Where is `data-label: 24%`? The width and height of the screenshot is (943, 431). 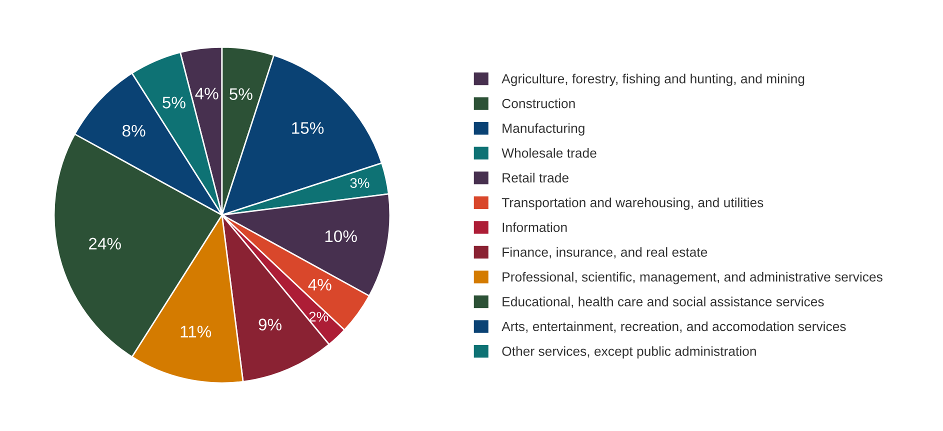 data-label: 24% is located at coordinates (105, 244).